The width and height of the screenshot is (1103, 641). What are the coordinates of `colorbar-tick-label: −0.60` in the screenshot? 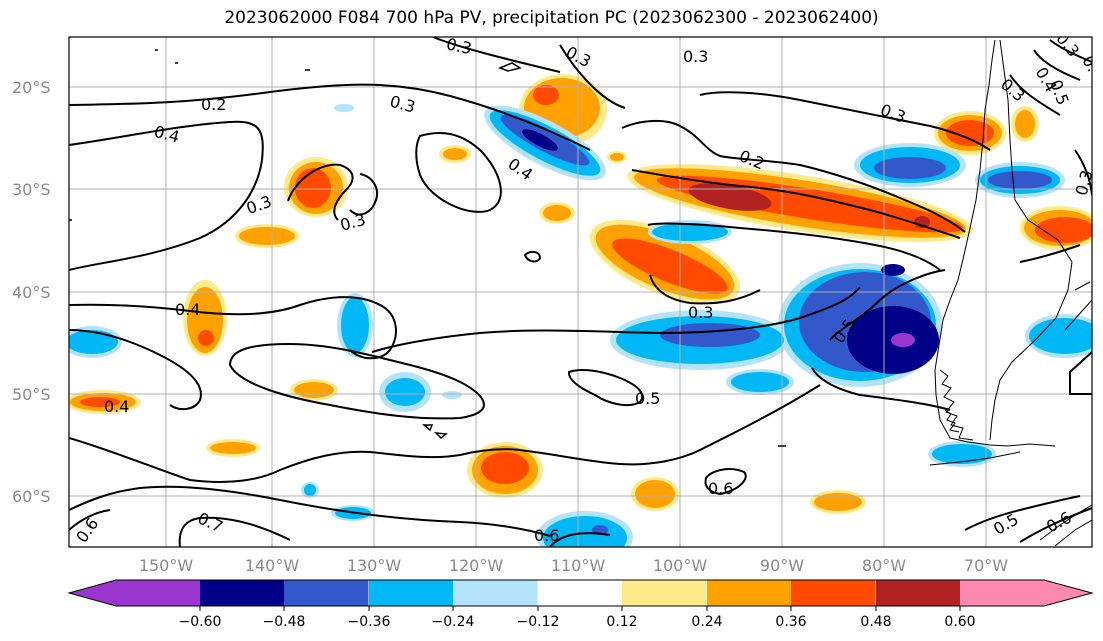 It's located at (200, 622).